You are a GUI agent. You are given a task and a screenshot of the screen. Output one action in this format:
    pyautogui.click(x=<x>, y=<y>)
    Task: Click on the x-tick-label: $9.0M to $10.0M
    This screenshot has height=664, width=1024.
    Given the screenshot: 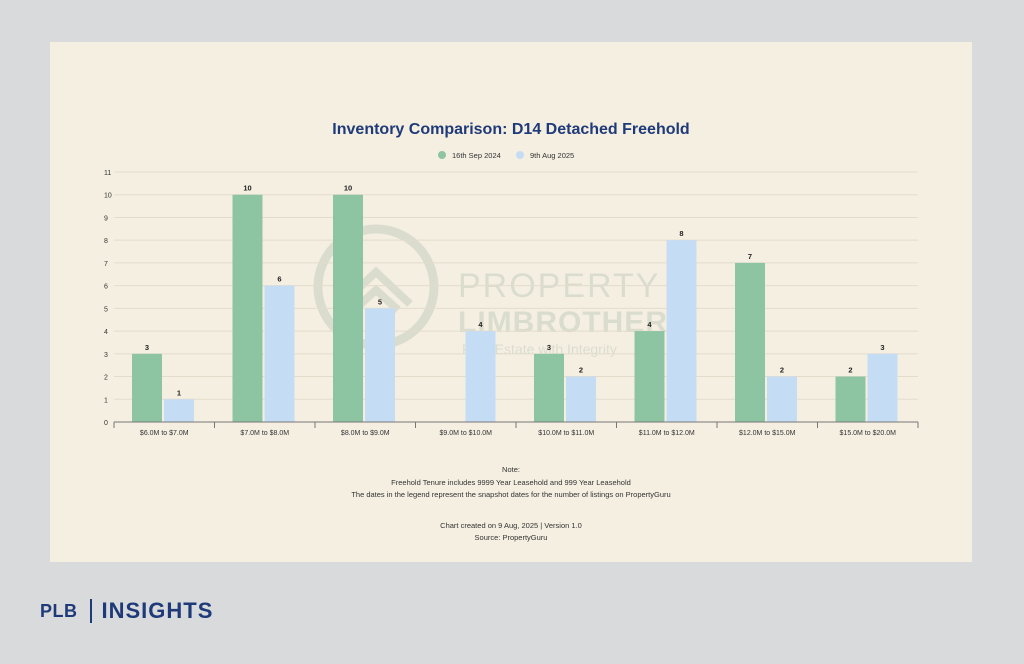 What is the action you would take?
    pyautogui.click(x=465, y=433)
    